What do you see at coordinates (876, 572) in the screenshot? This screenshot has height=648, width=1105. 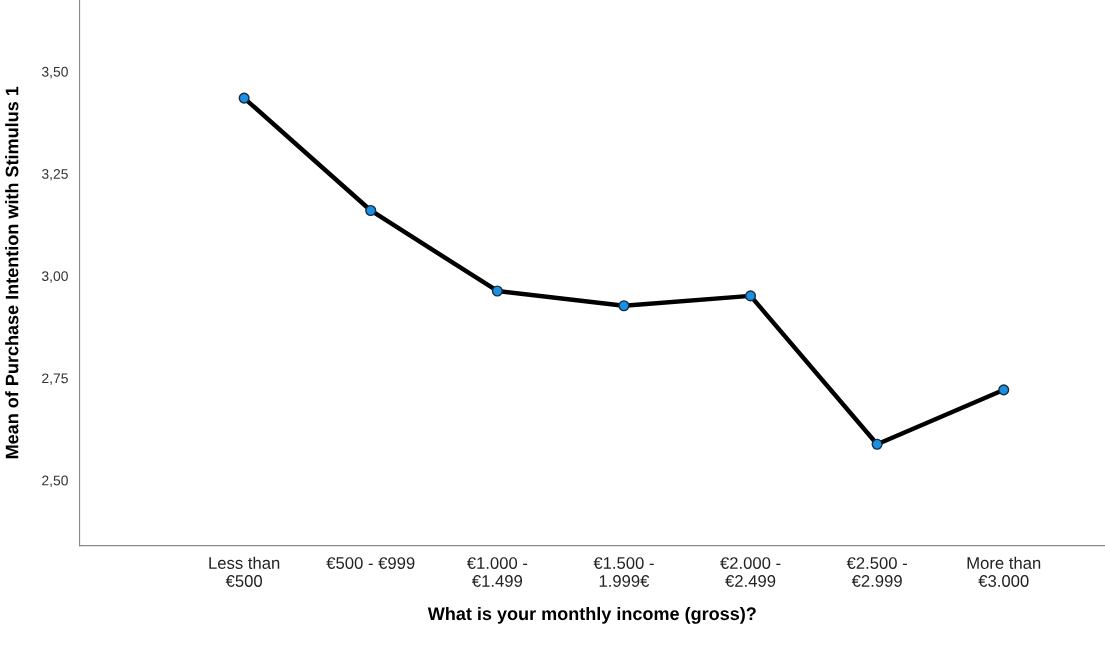 I see `x-tick-label: €2.500 - €2.999` at bounding box center [876, 572].